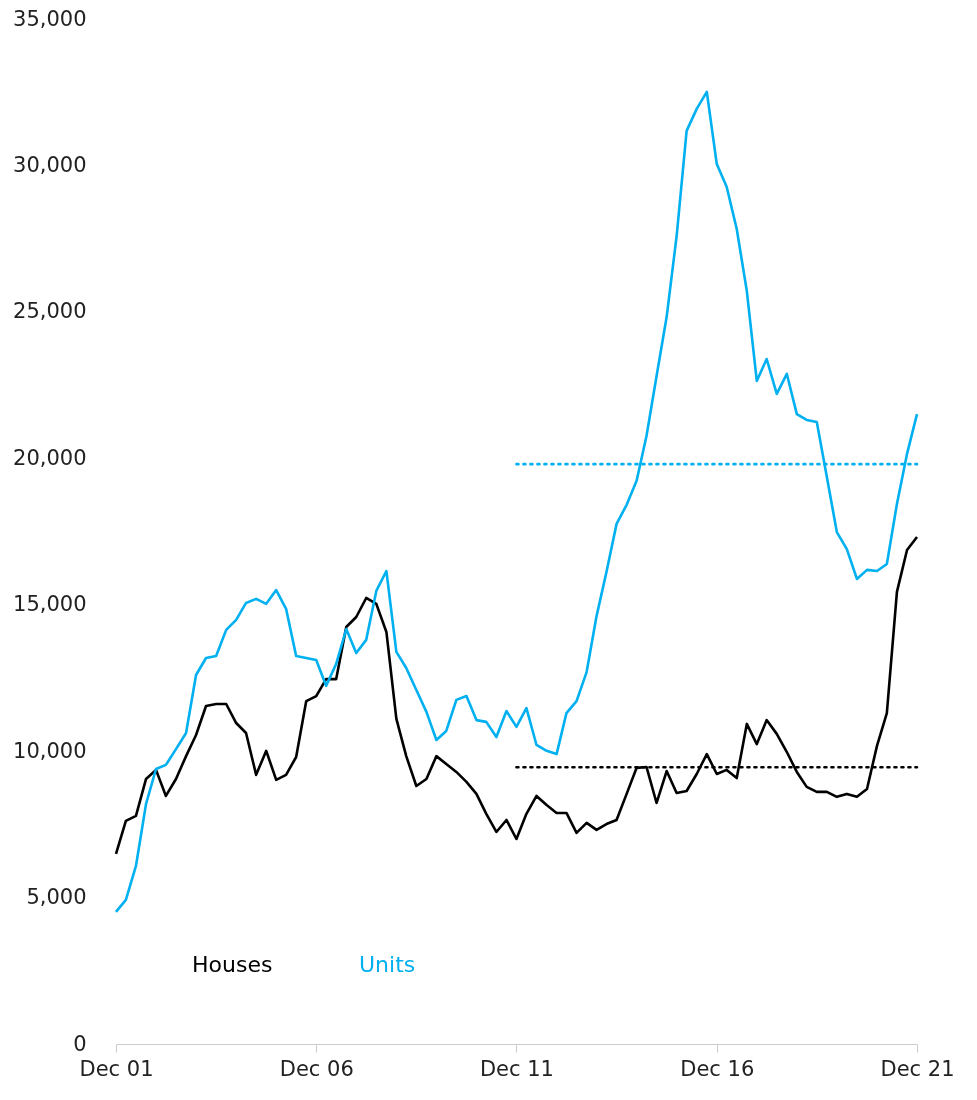  Describe the element at coordinates (116, 1068) in the screenshot. I see `x-tick-label: Dec 01` at that location.